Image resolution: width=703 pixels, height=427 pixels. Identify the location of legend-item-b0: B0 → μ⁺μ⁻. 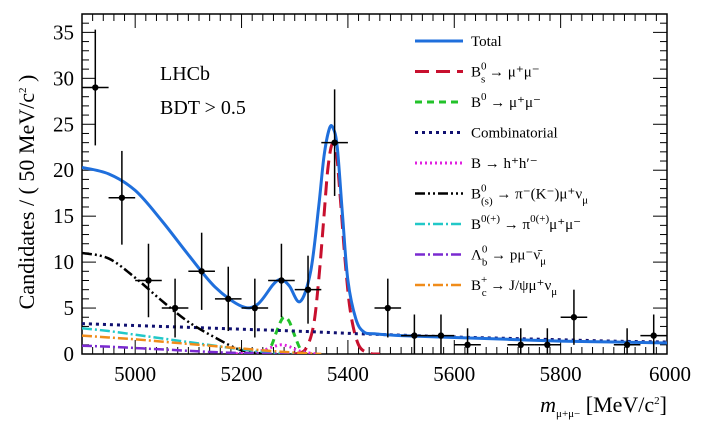
(478, 101).